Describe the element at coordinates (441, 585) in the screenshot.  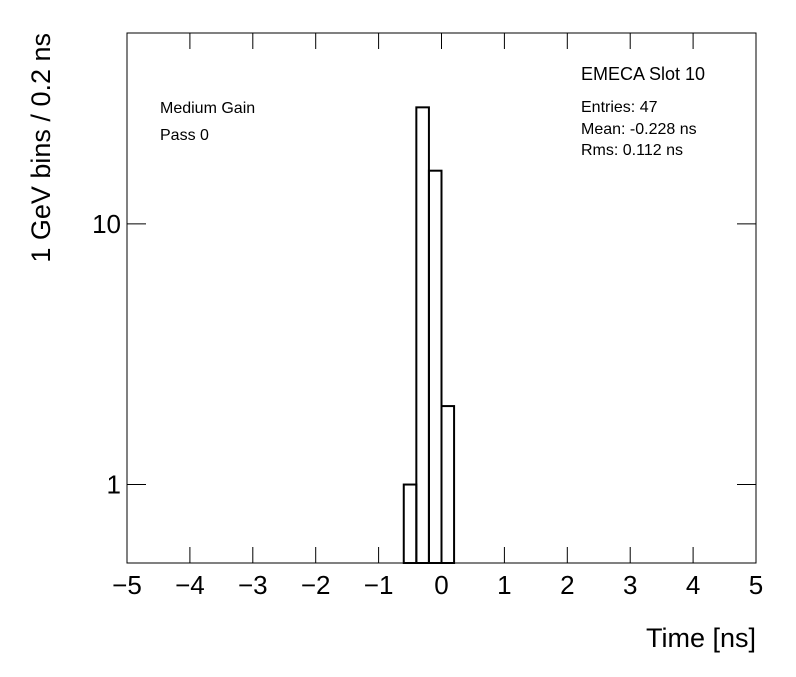
I see `x-tick-label: 0` at that location.